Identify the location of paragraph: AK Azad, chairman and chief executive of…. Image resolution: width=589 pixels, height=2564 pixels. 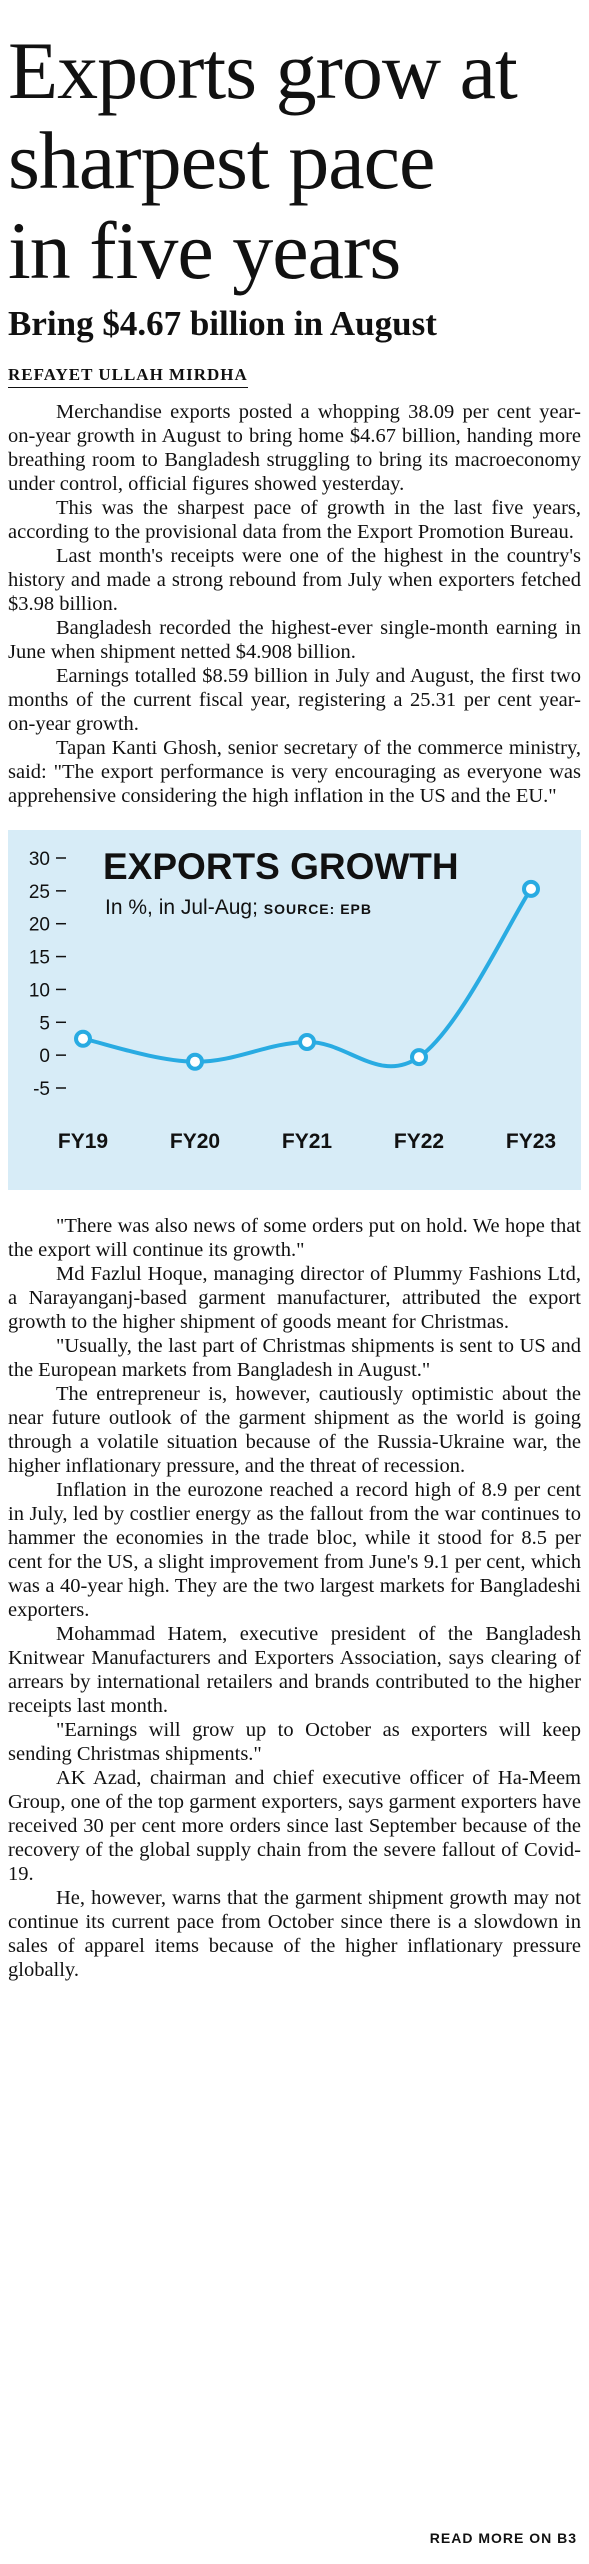
(294, 1826).